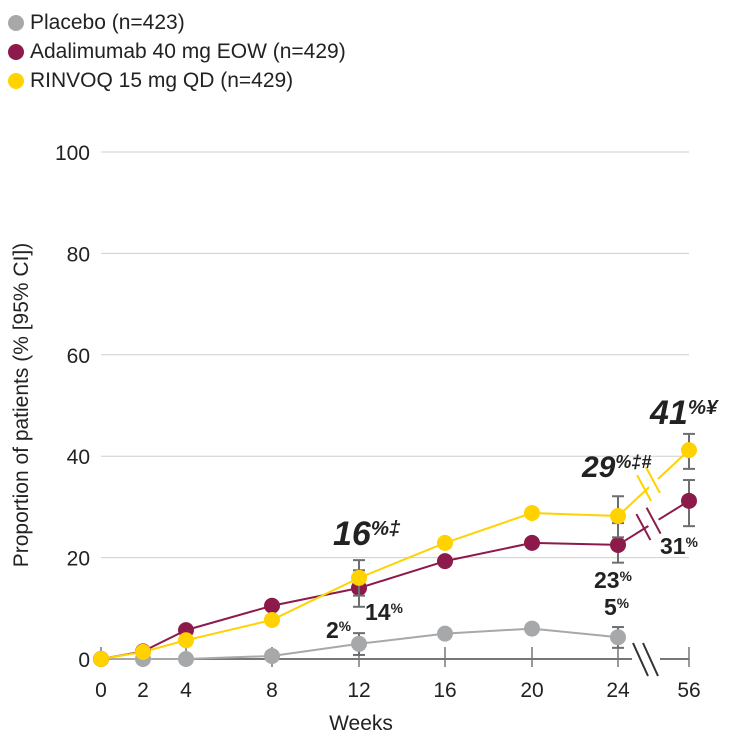 This screenshot has height=739, width=730. Describe the element at coordinates (21, 405) in the screenshot. I see `y-axis-label: Proportion of patients (% [95% CI])` at that location.